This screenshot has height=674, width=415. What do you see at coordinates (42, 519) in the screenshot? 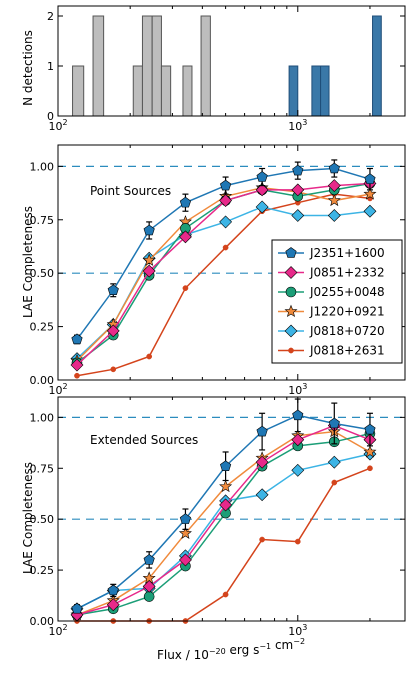
I see `bottom-ytick-label: 0.50` at bounding box center [42, 519].